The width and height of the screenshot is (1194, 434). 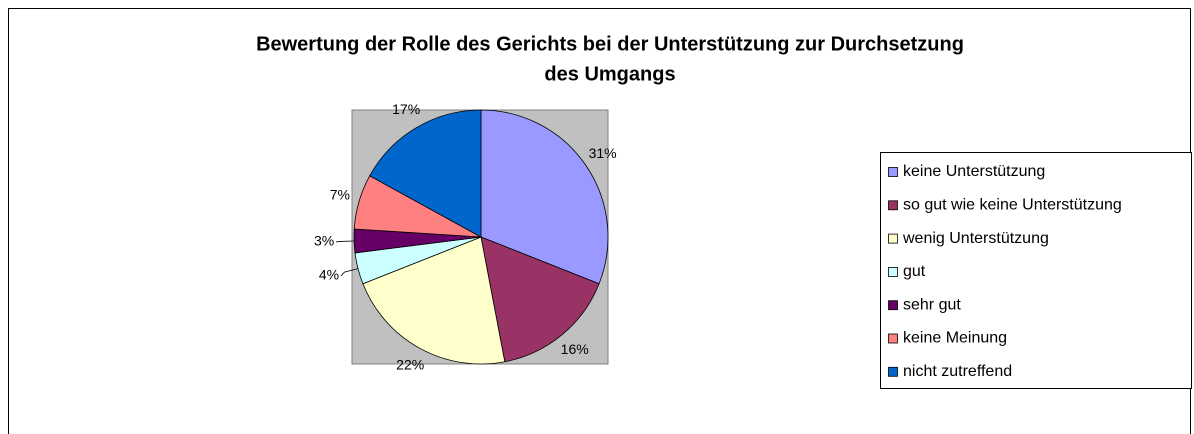 What do you see at coordinates (955, 338) in the screenshot?
I see `legend-label: keine Meinung` at bounding box center [955, 338].